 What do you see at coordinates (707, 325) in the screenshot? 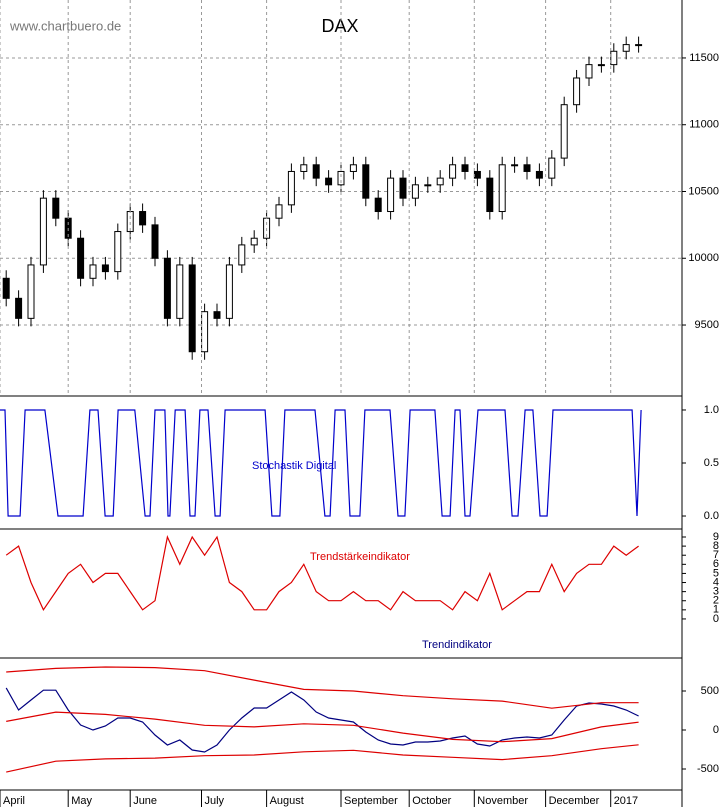
I see `y-tick-label: 9500` at bounding box center [707, 325].